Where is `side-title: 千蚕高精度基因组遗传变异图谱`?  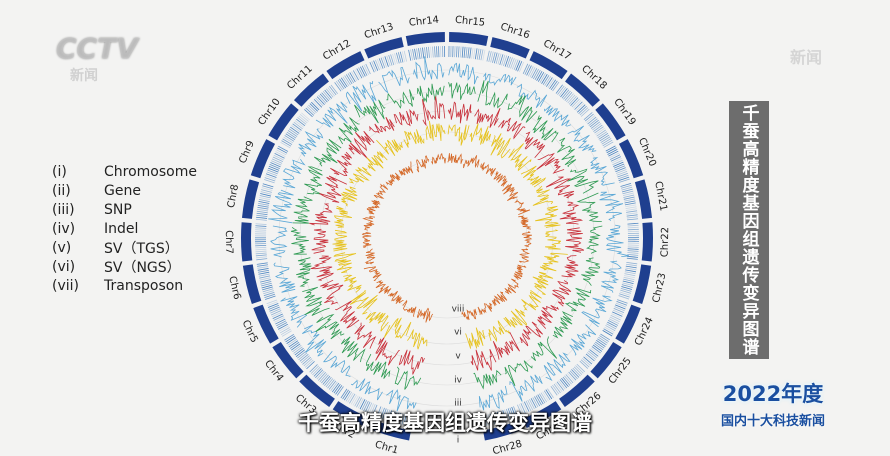
side-title: 千蚕高精度基因组遗传变异图谱 is located at coordinates (749, 230).